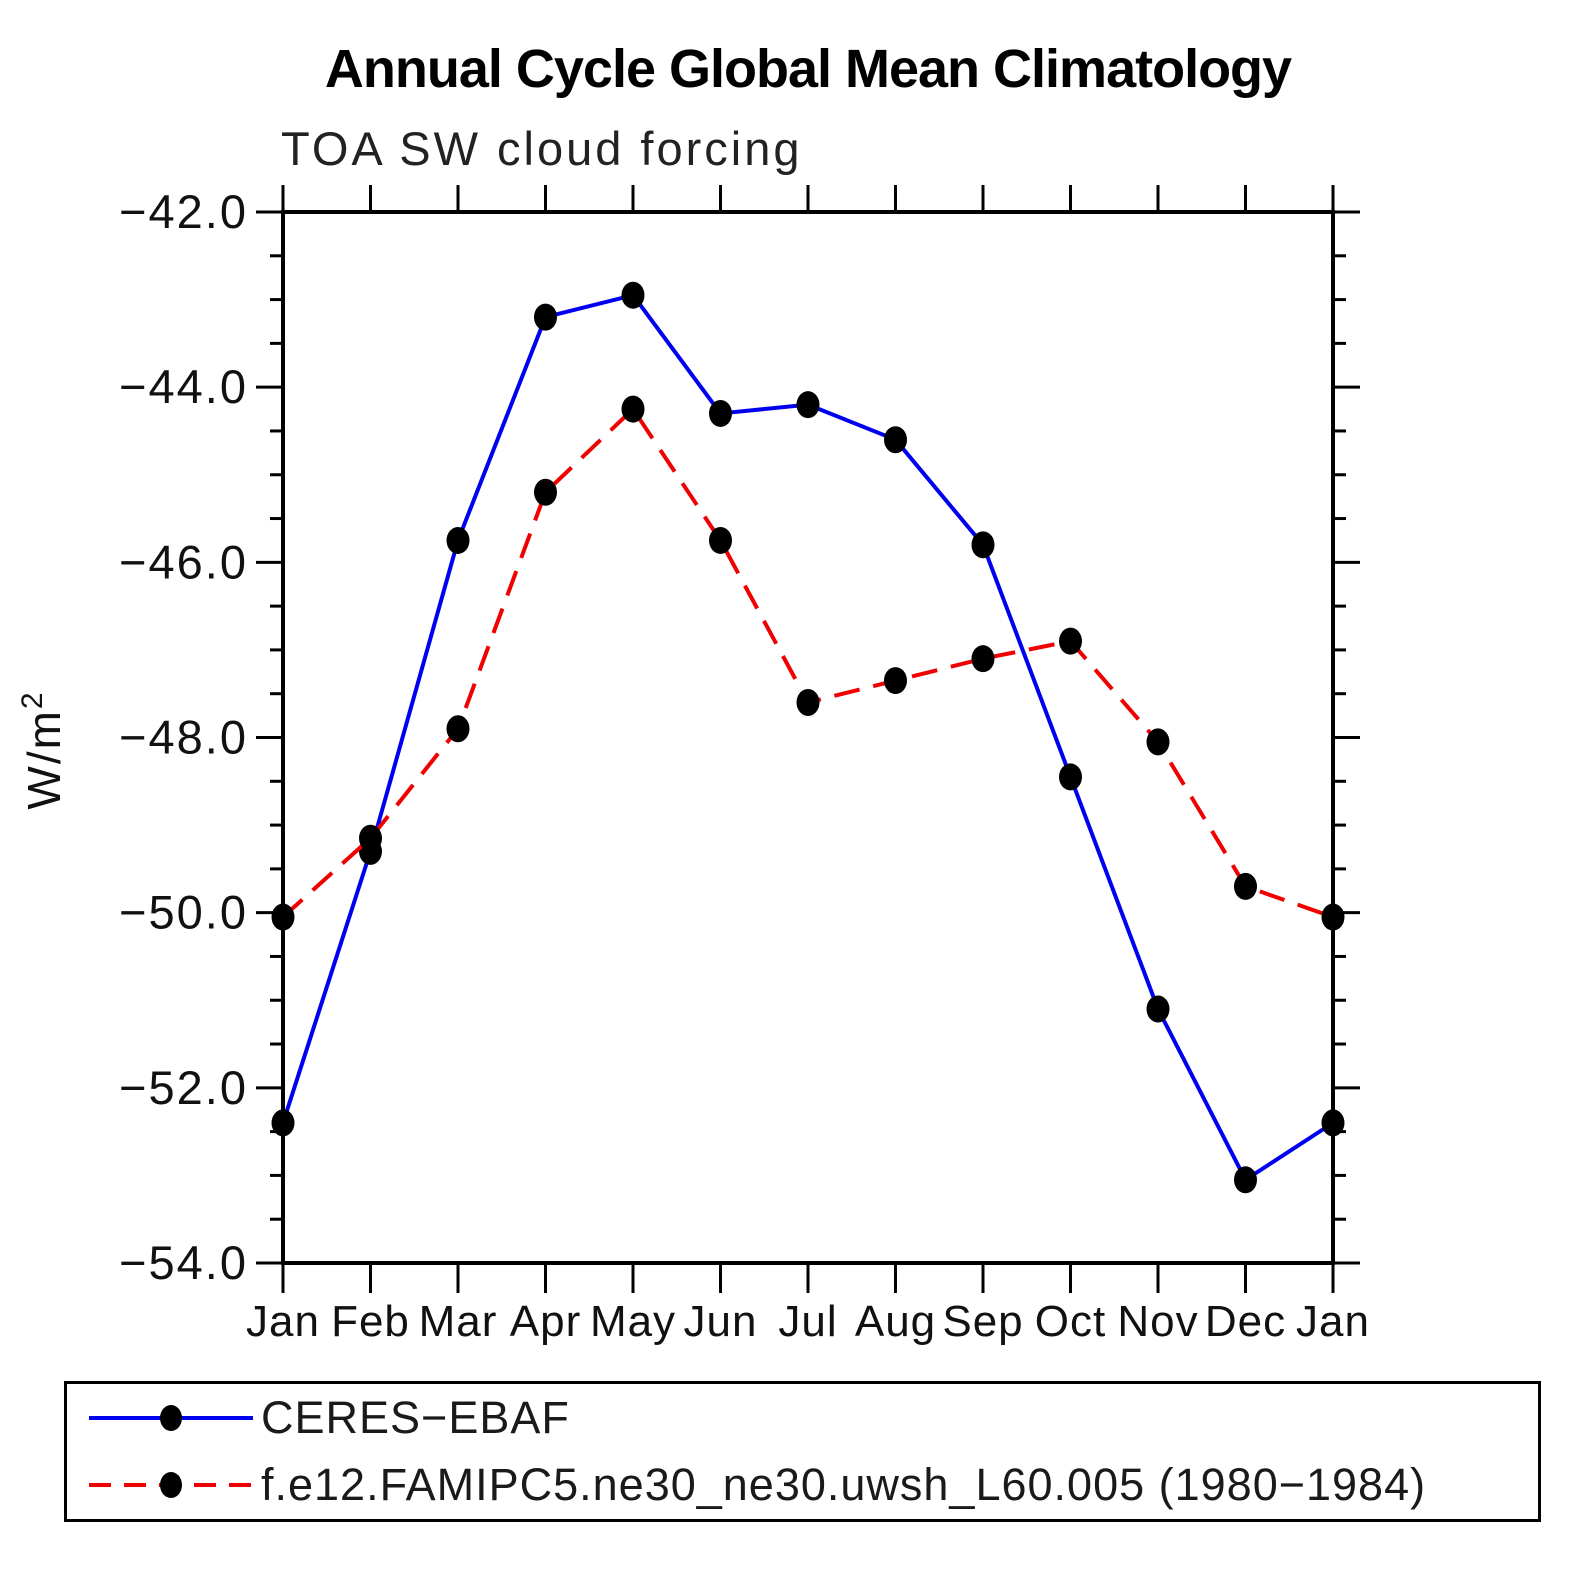 Image resolution: width=1575 pixels, height=1575 pixels. What do you see at coordinates (1245, 1321) in the screenshot?
I see `x-axis-label-dec-11: Dec` at bounding box center [1245, 1321].